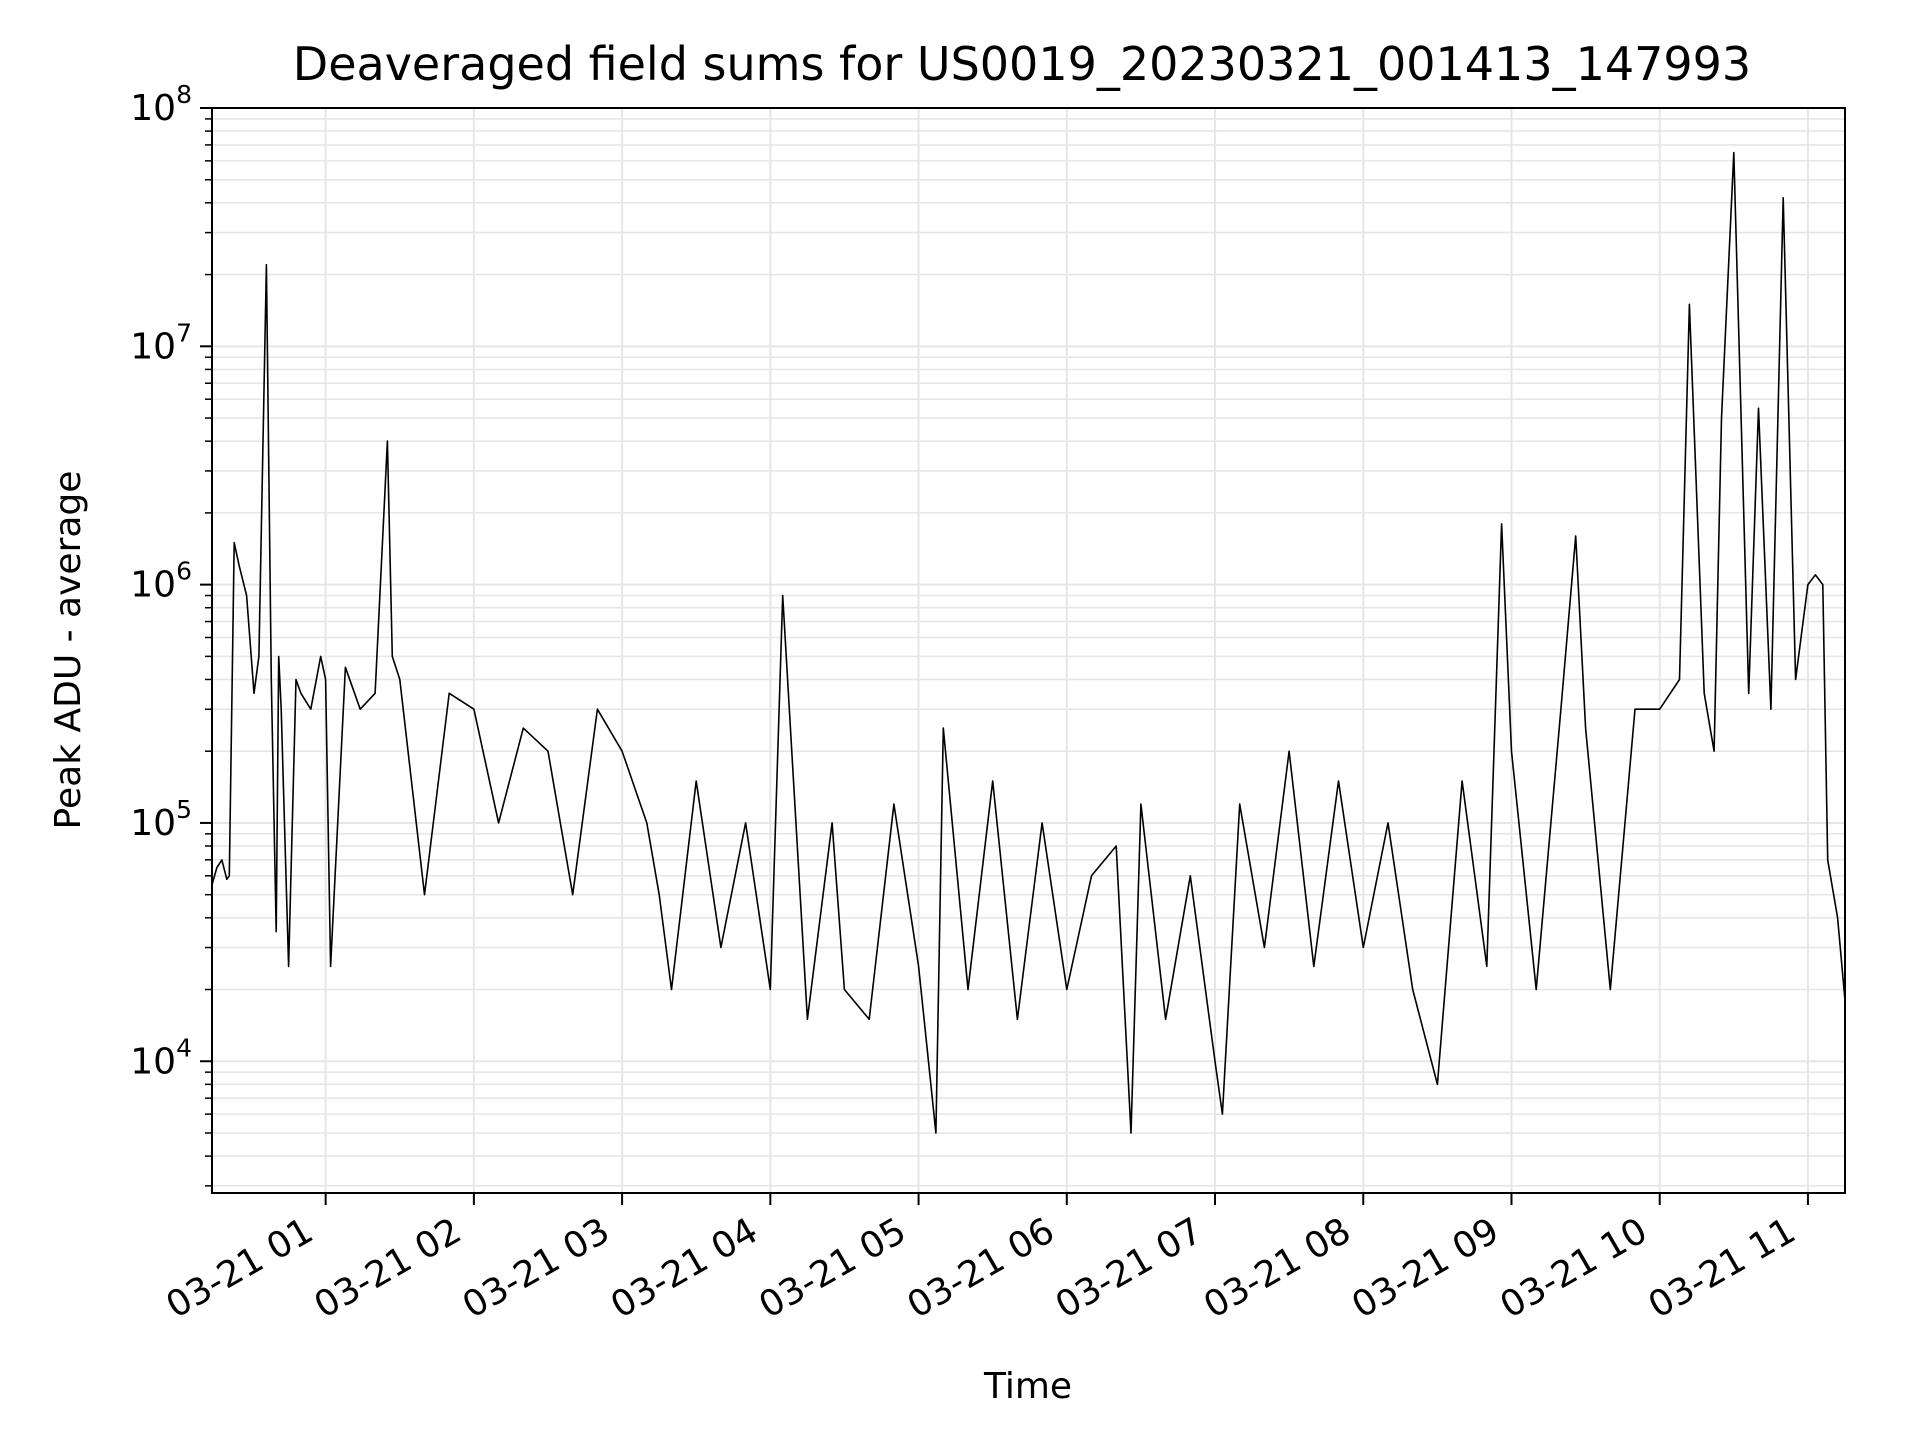 This screenshot has width=1920, height=1440. I want to click on x-tick-label: 03-21 07, so click(1129, 1268).